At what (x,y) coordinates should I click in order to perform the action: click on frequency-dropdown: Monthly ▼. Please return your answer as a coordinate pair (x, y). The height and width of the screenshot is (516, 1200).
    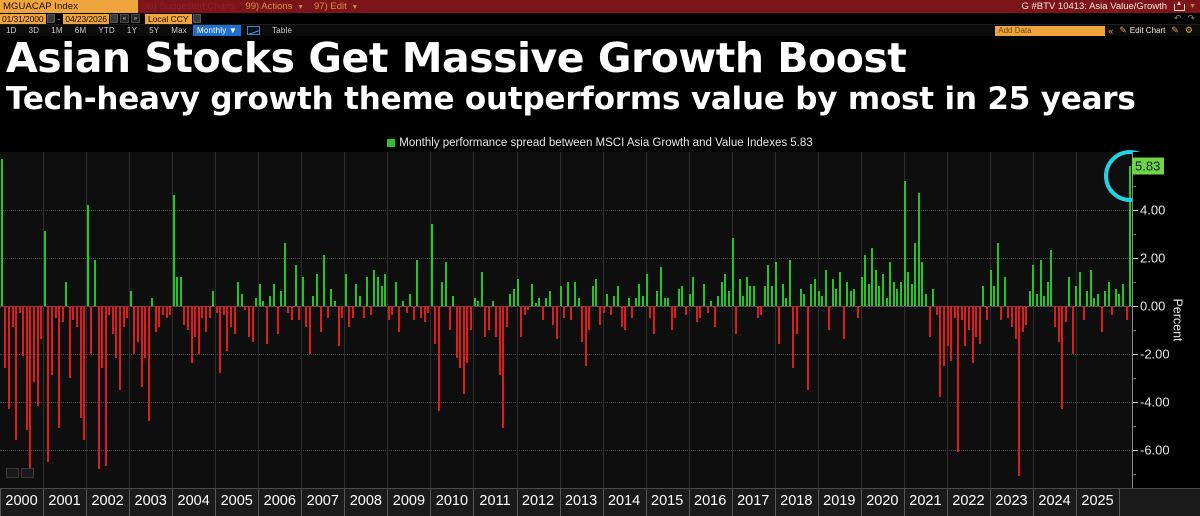
    Looking at the image, I should click on (217, 30).